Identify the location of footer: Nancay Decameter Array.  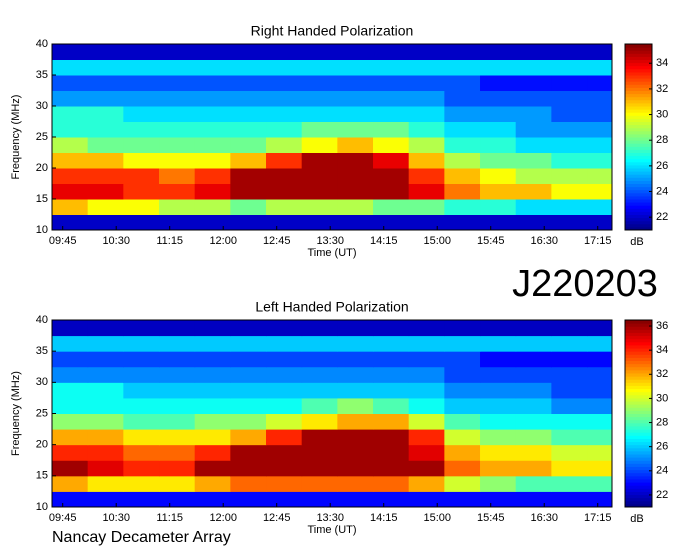
(141, 537).